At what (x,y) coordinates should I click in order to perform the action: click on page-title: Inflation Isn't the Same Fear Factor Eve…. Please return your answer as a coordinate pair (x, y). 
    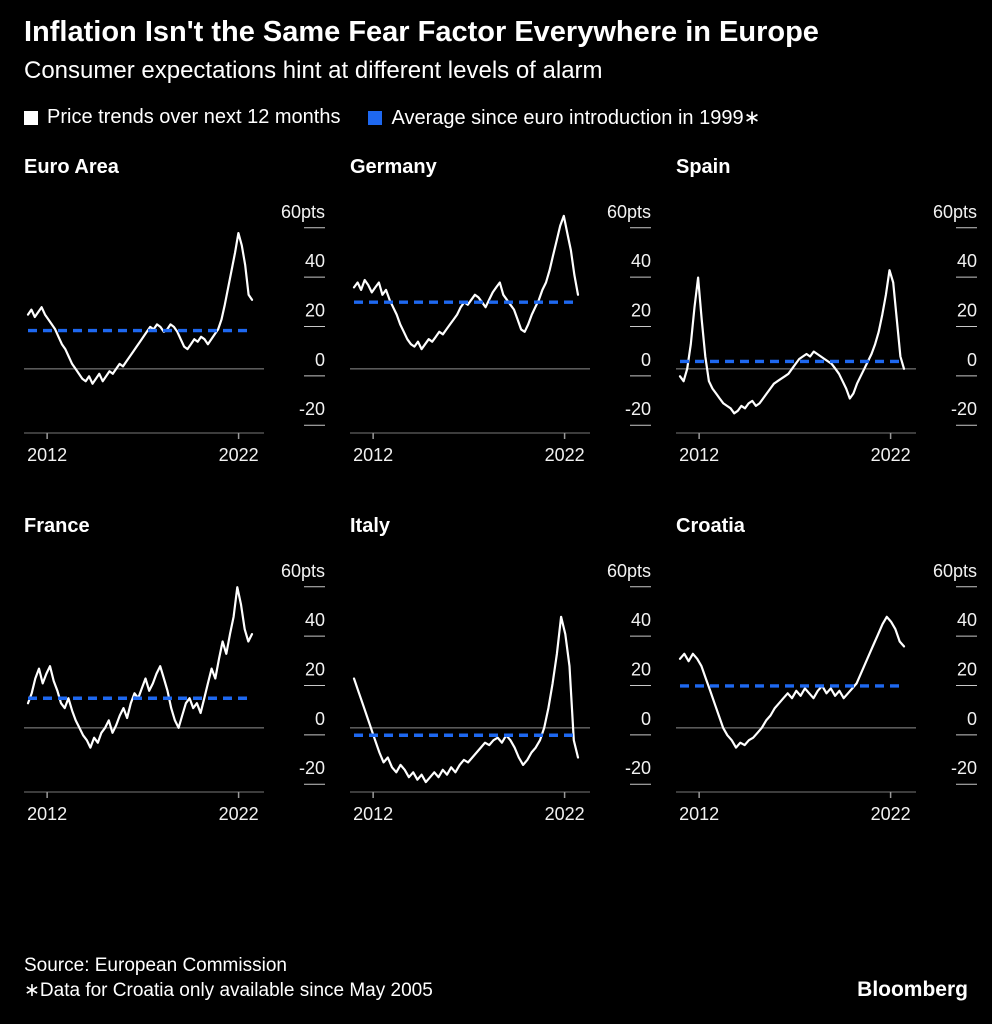
    Looking at the image, I should click on (421, 32).